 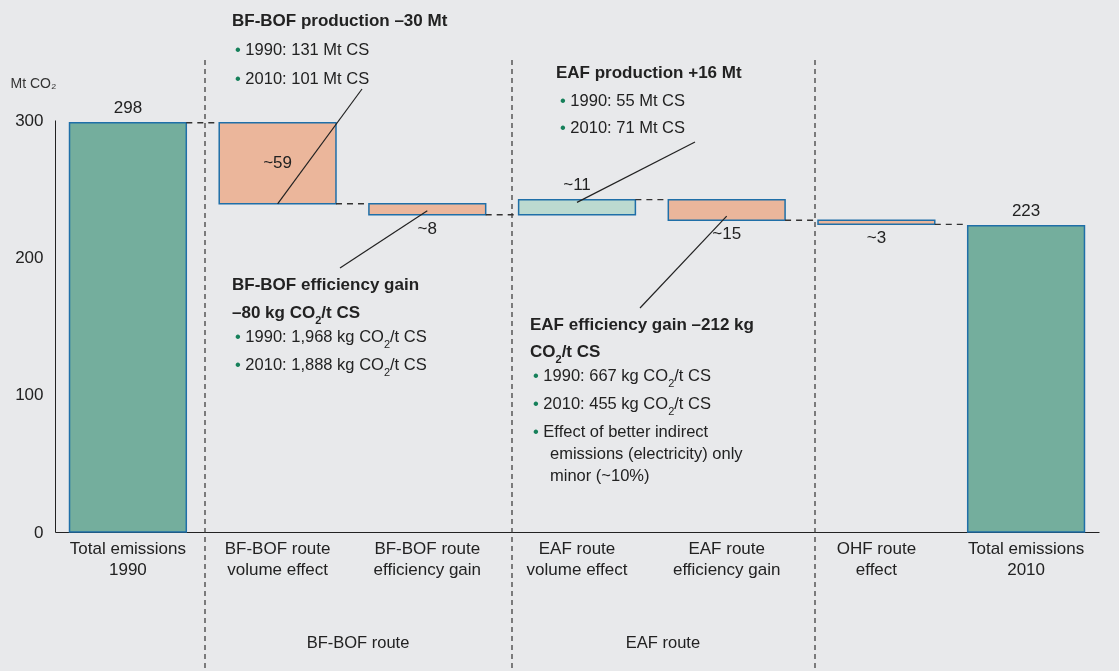 I want to click on y-axis-title: Mt CO₂, so click(x=33, y=82).